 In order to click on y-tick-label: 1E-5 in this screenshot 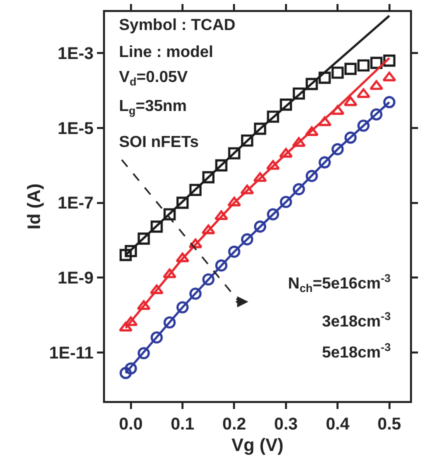, I will do `click(76, 128)`.